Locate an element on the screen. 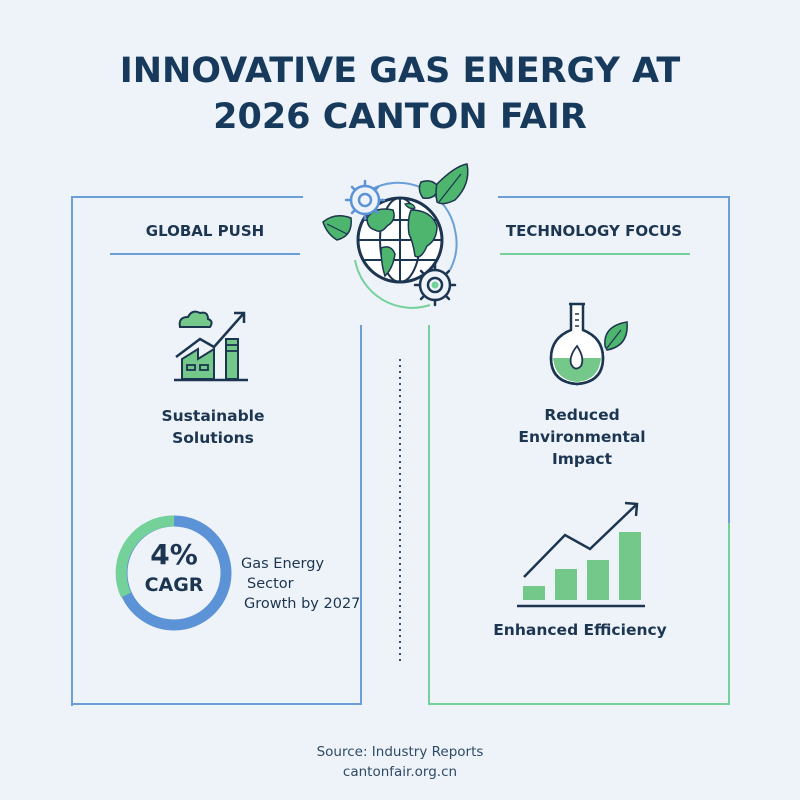 The width and height of the screenshot is (800, 800). desc-line: Gas Energy is located at coordinates (283, 564).